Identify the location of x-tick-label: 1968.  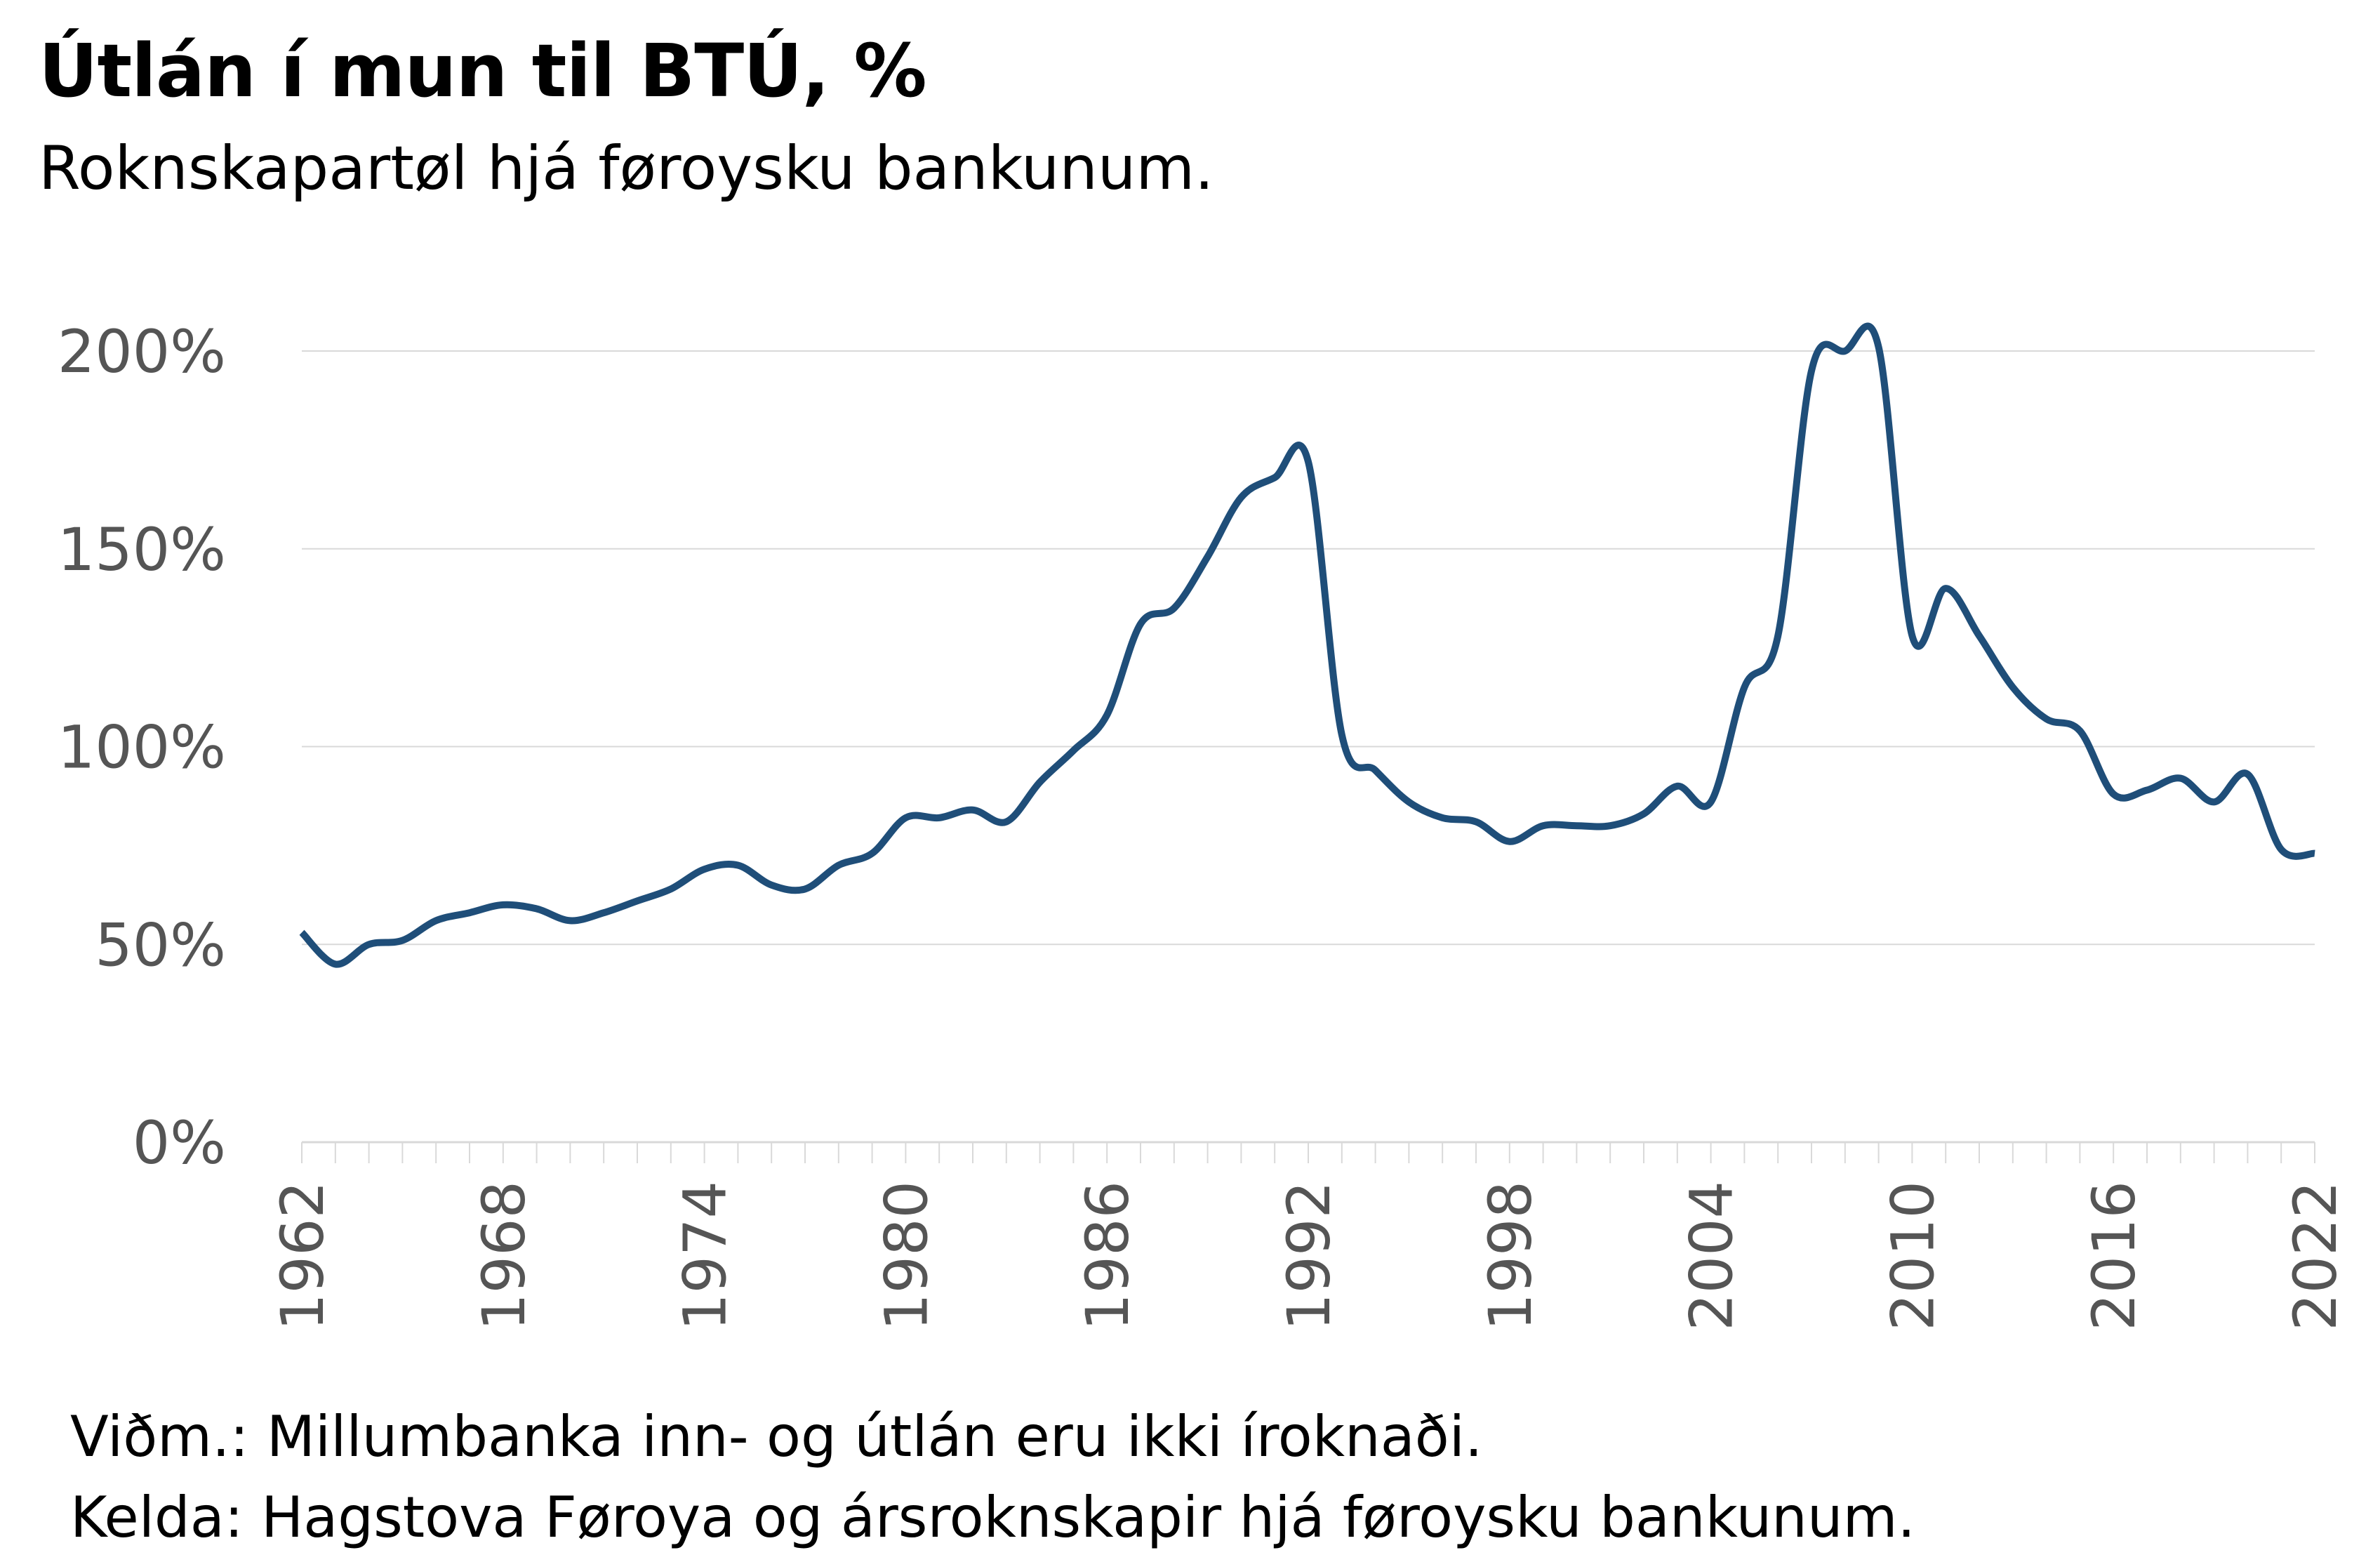
(504, 1256).